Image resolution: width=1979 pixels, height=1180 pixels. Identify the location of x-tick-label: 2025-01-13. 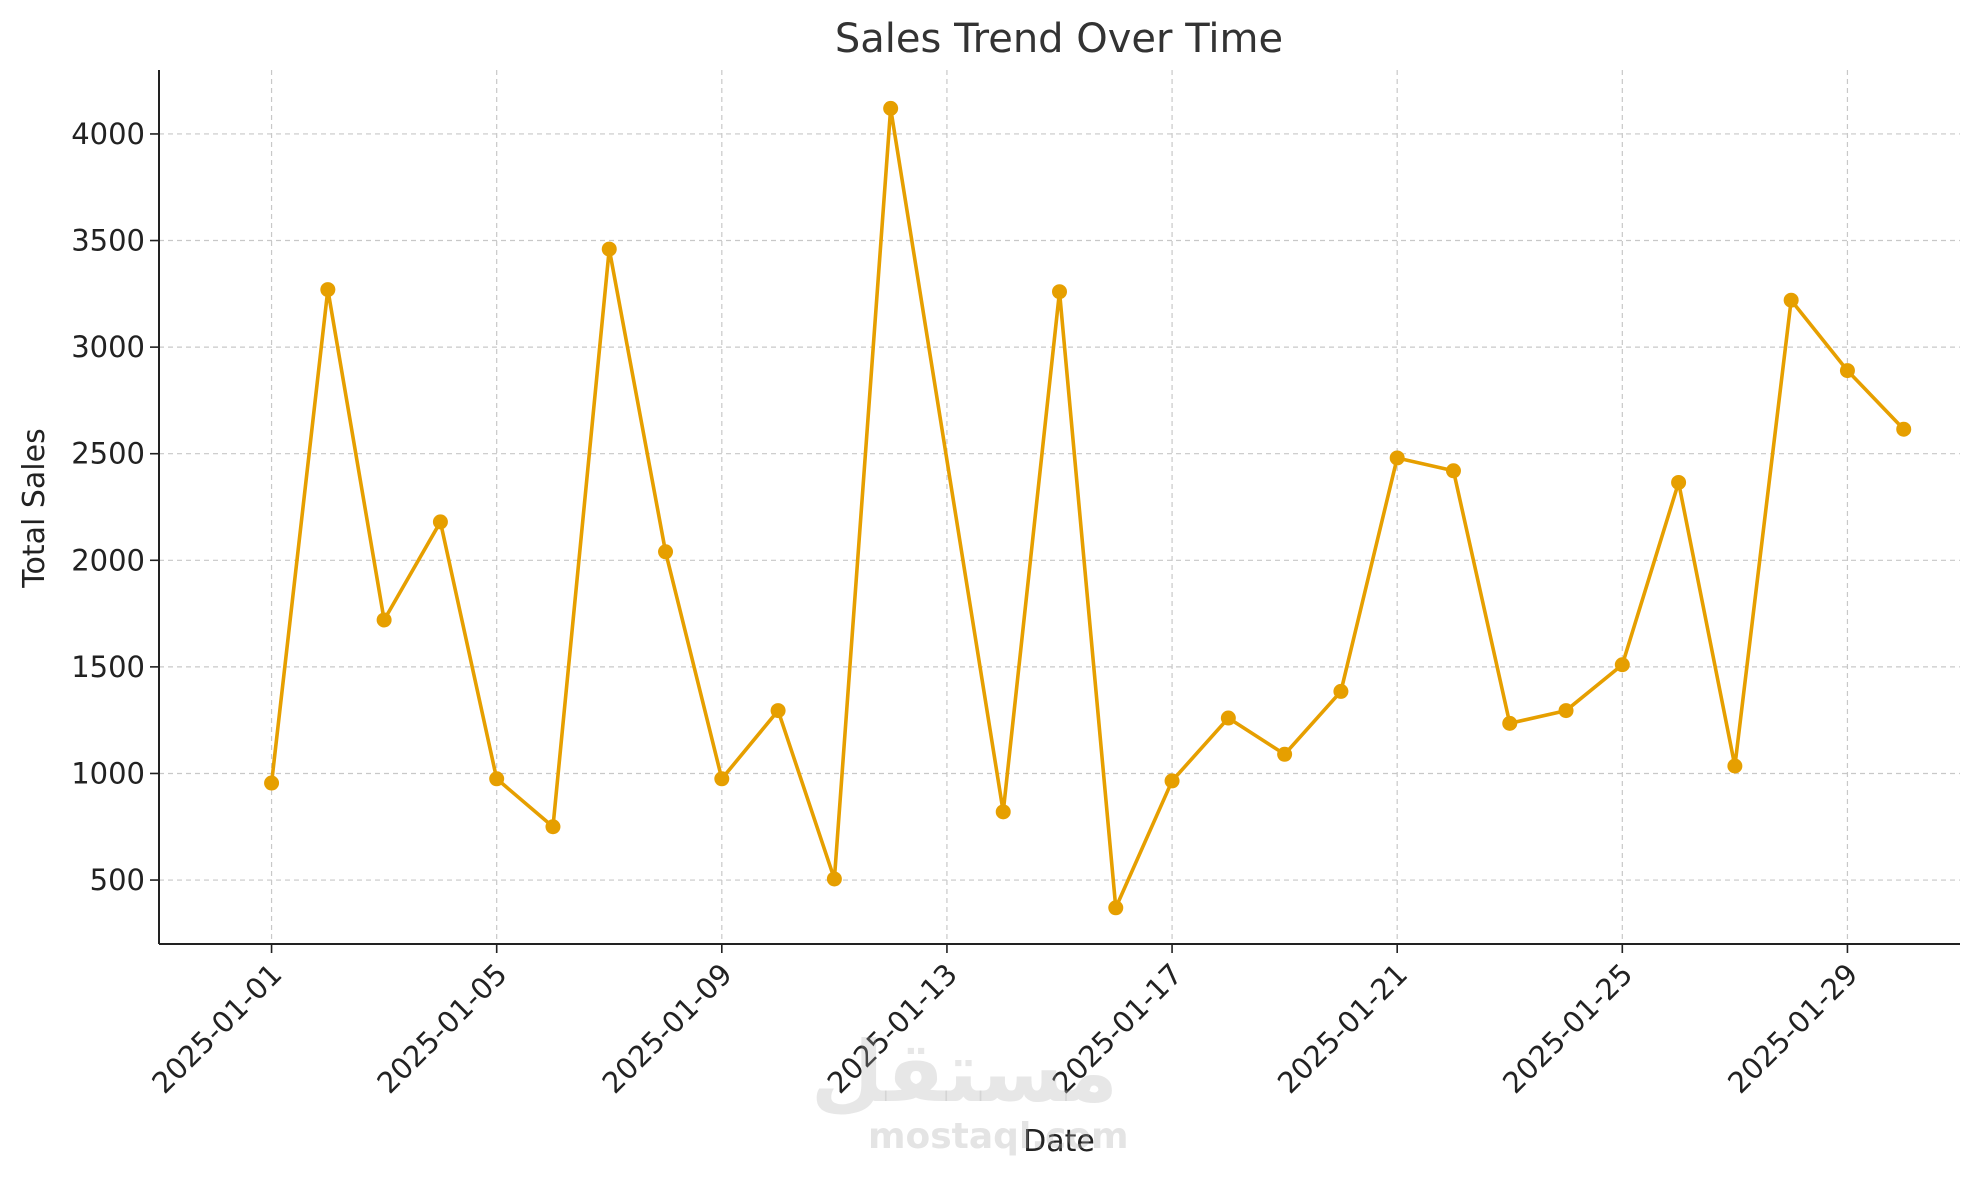
(892, 1028).